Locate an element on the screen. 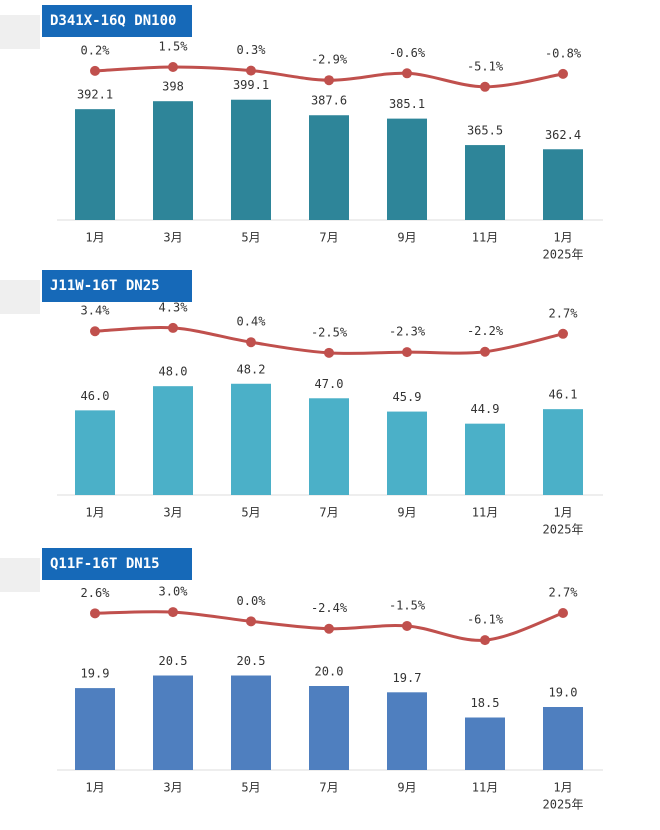 The height and width of the screenshot is (830, 660). pct-label: -6.1% is located at coordinates (485, 620).